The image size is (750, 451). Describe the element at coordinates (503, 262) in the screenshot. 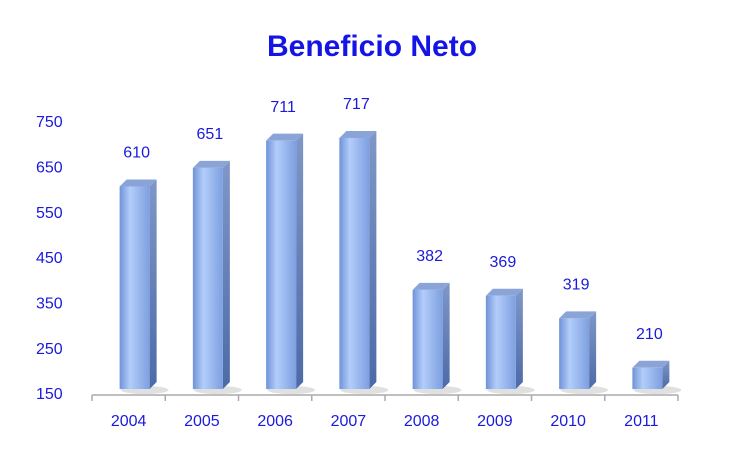

I see `data-label: 369` at that location.